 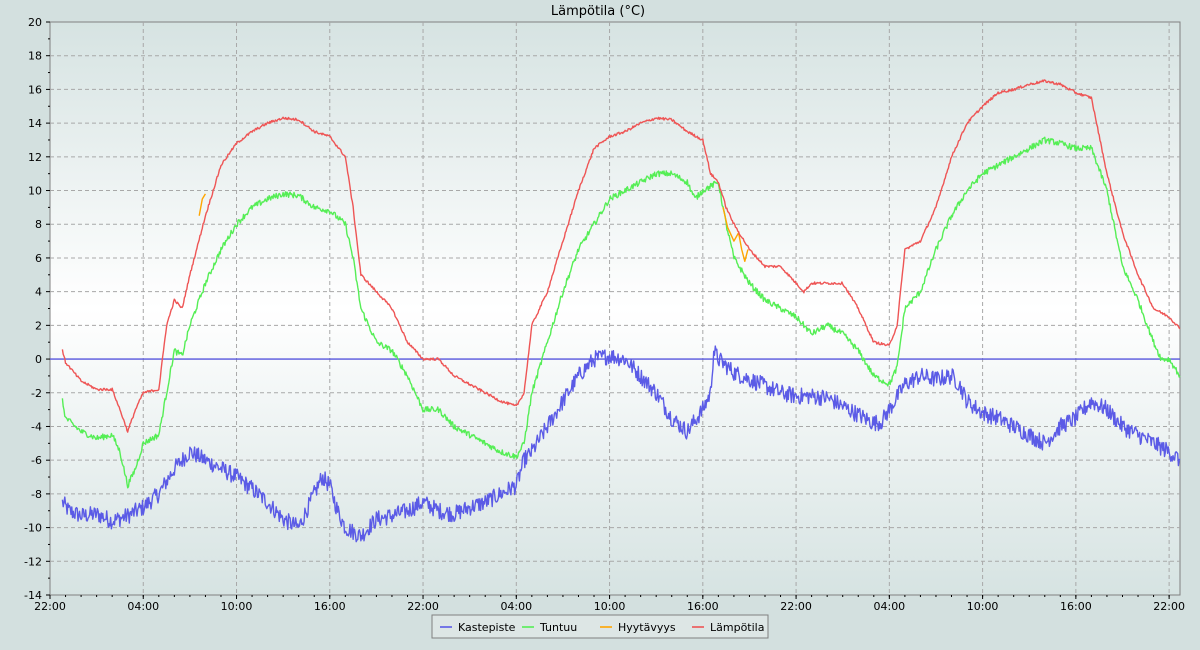 What do you see at coordinates (737, 627) in the screenshot?
I see `legend-label: Lämpötila` at bounding box center [737, 627].